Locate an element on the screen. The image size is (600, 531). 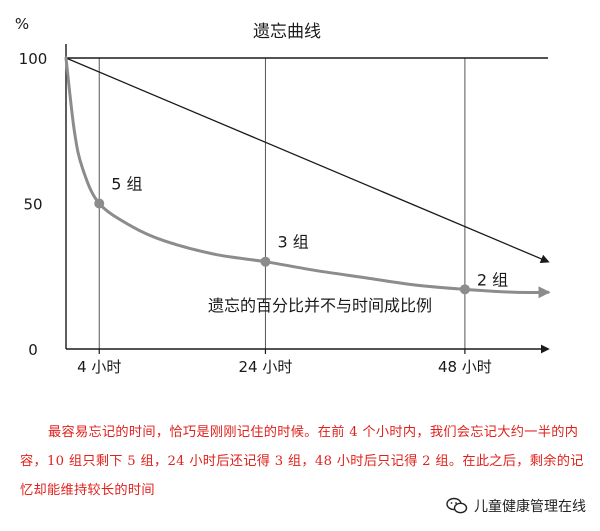
data-label: 3 组 is located at coordinates (292, 242).